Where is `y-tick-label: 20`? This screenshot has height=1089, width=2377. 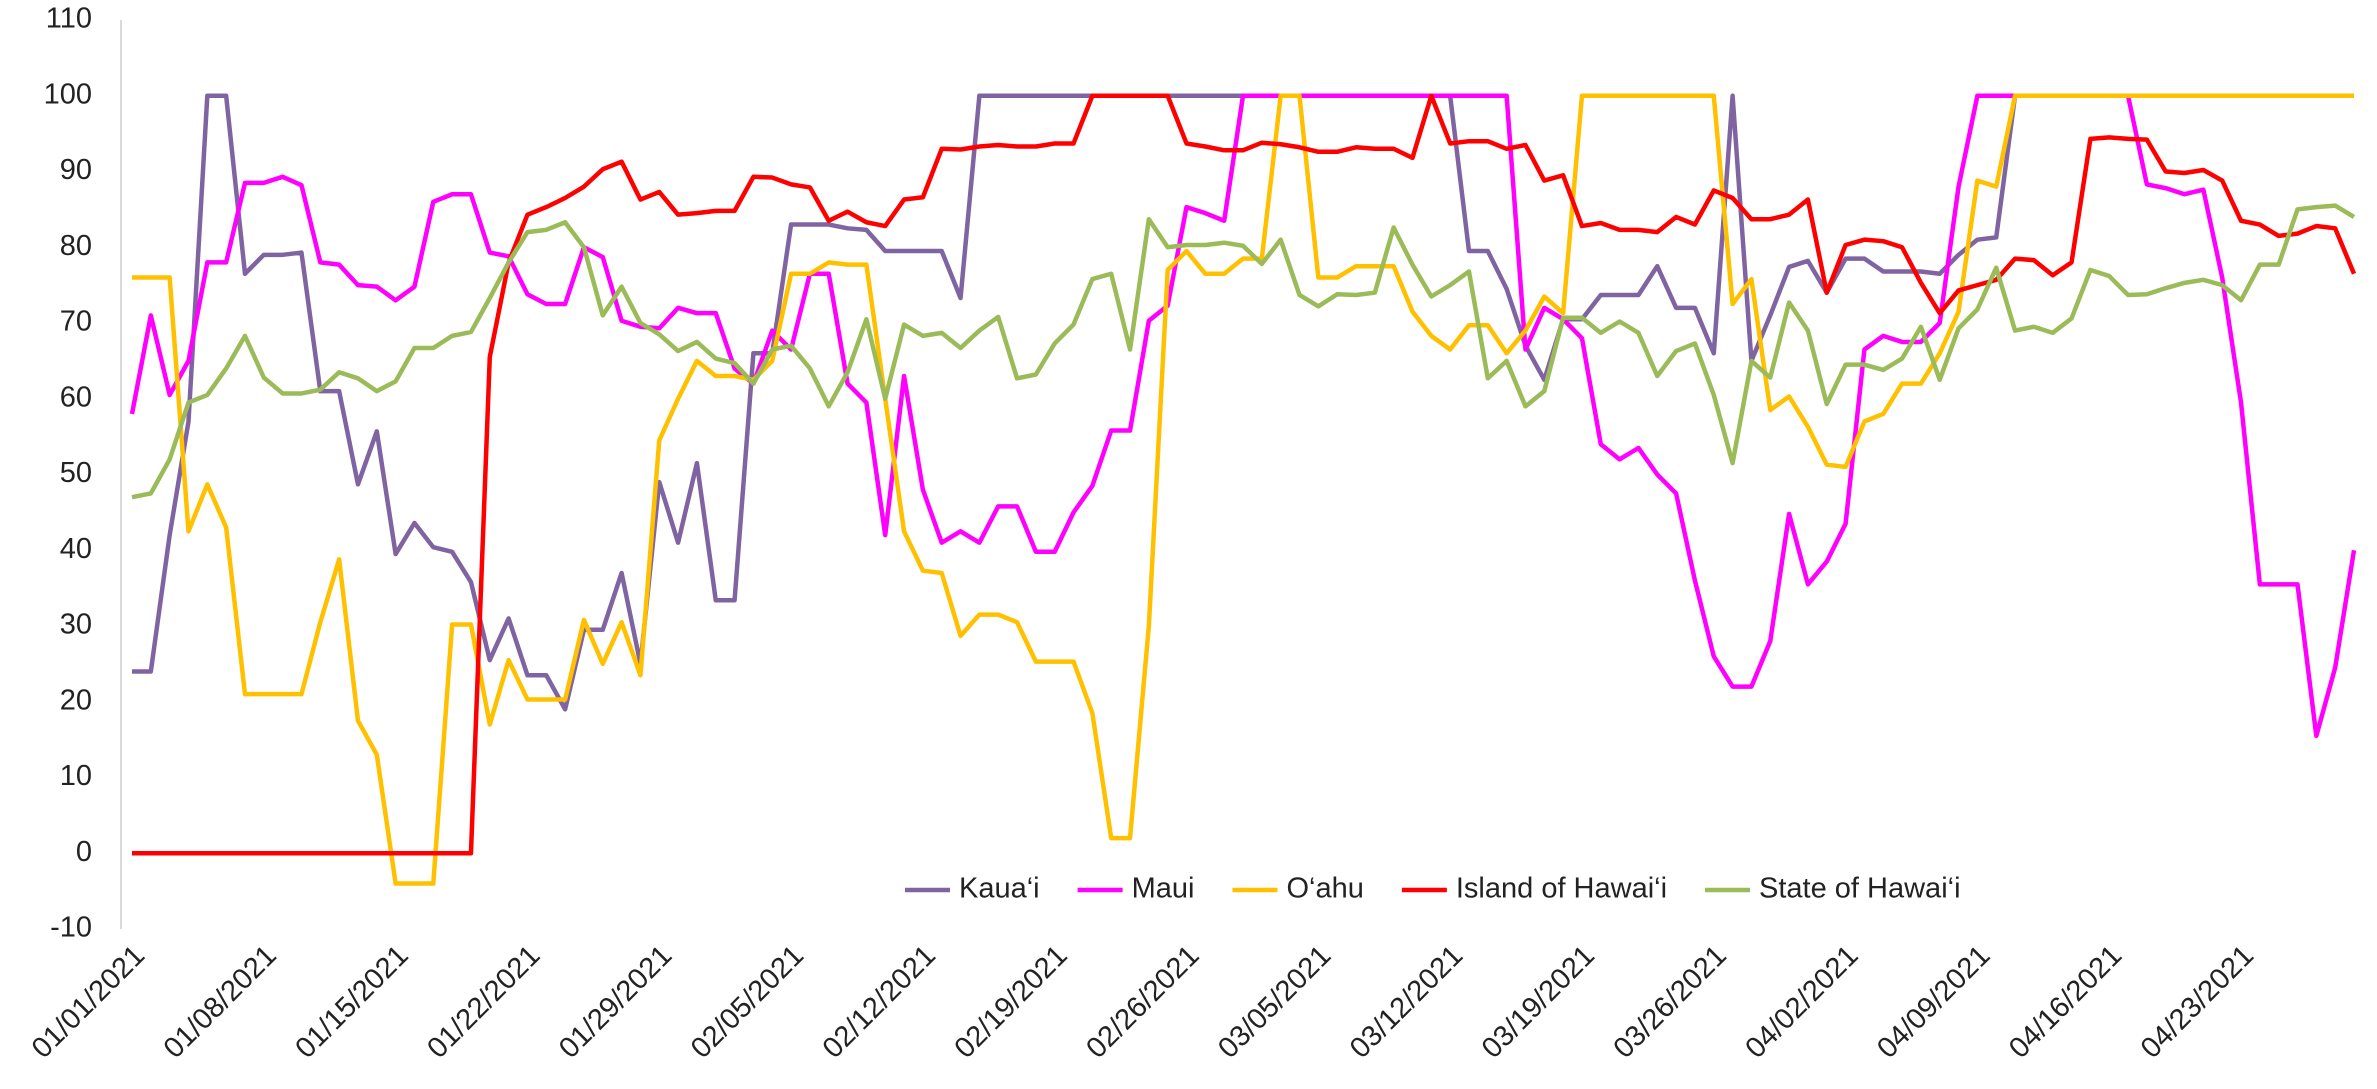 y-tick-label: 20 is located at coordinates (76, 700).